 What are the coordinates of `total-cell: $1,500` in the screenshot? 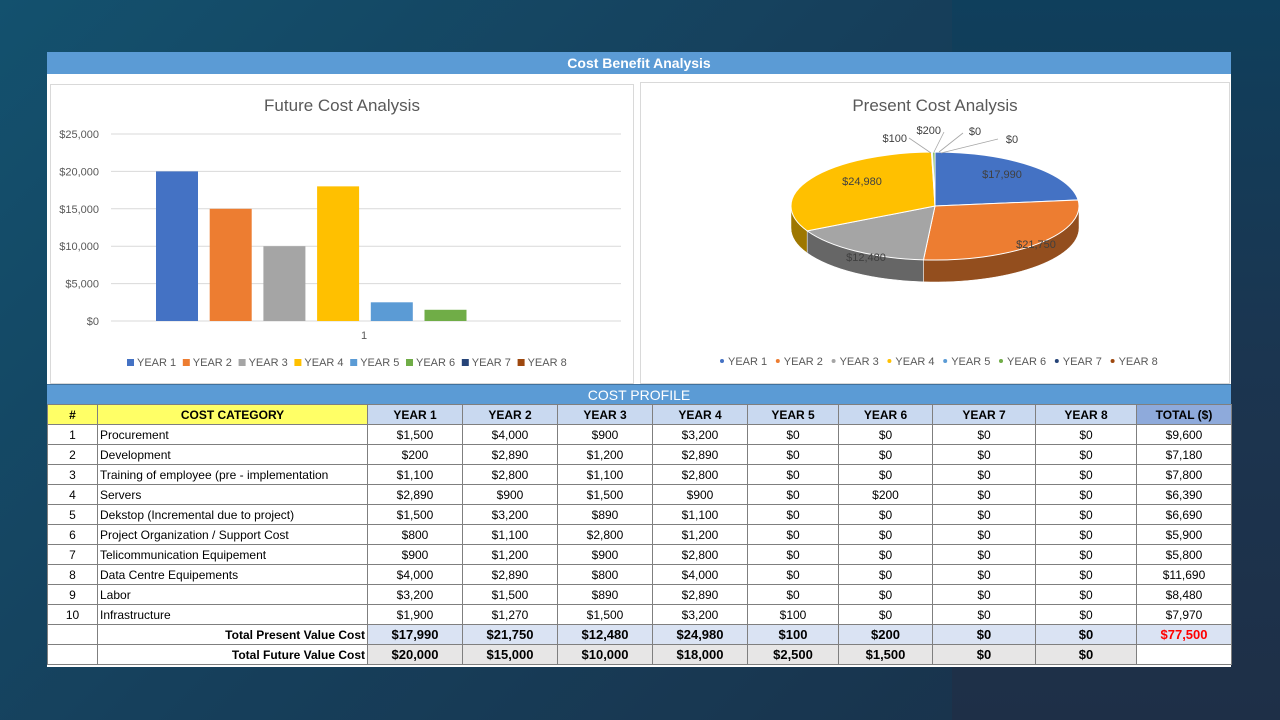 It's located at (885, 654).